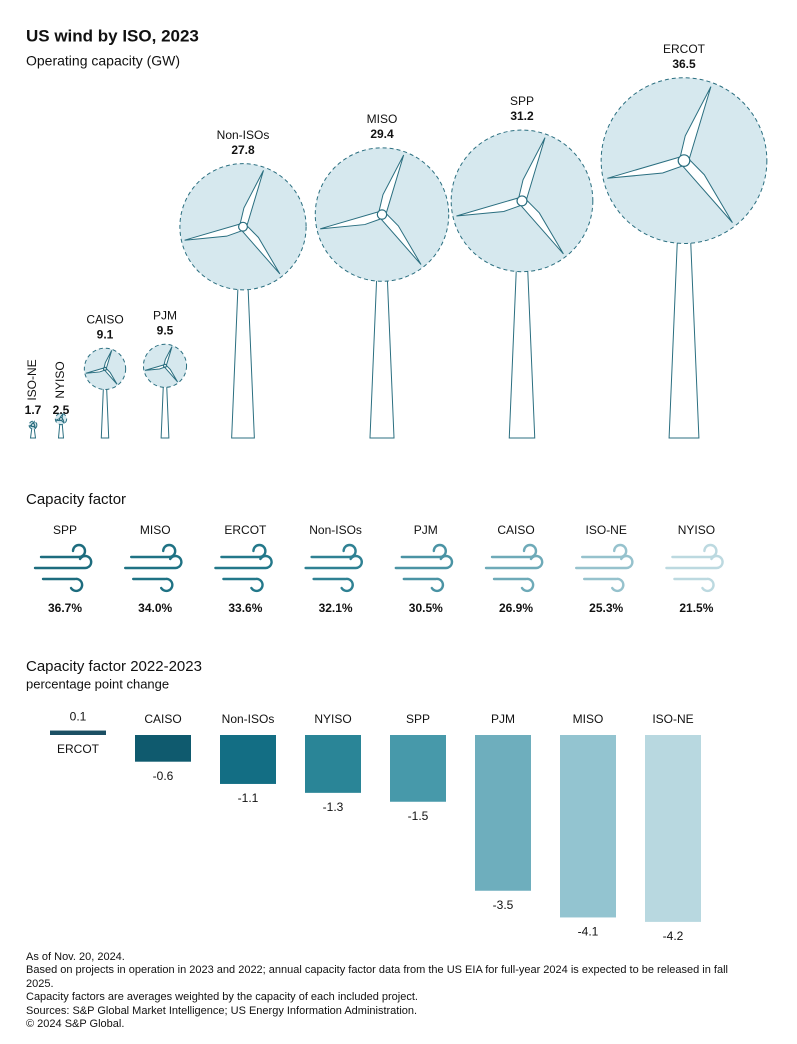  What do you see at coordinates (163, 776) in the screenshot?
I see `value-label: -0.6` at bounding box center [163, 776].